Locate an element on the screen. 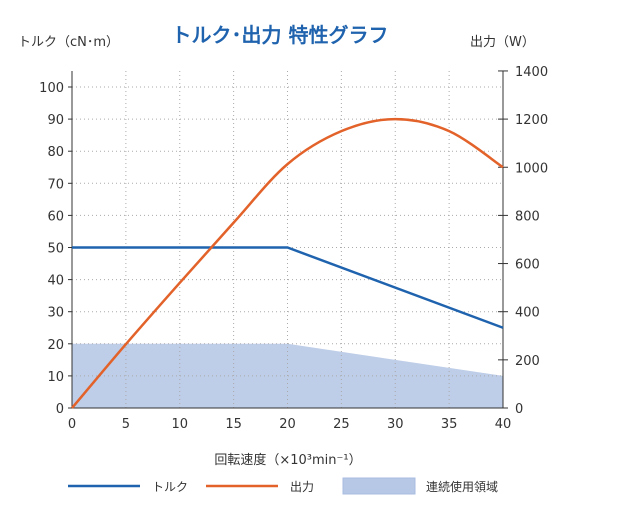 Image resolution: width=634 pixels, height=514 pixels. y-left-tick-label: 70 is located at coordinates (55, 184).